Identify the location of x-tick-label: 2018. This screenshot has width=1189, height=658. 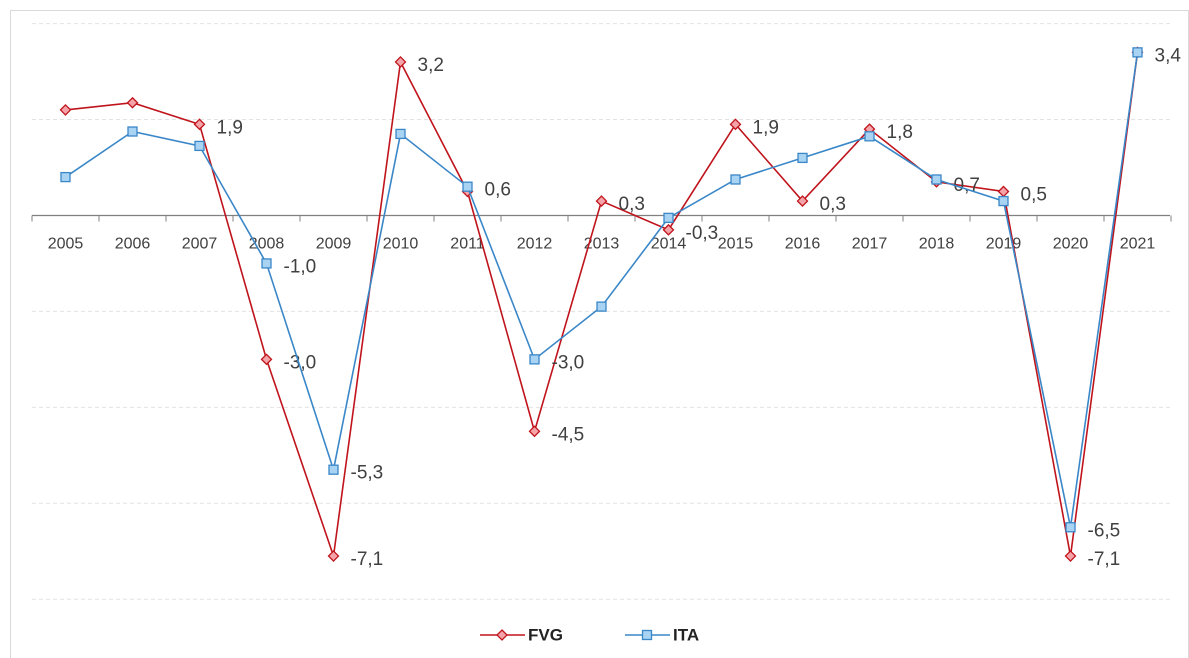
(937, 244).